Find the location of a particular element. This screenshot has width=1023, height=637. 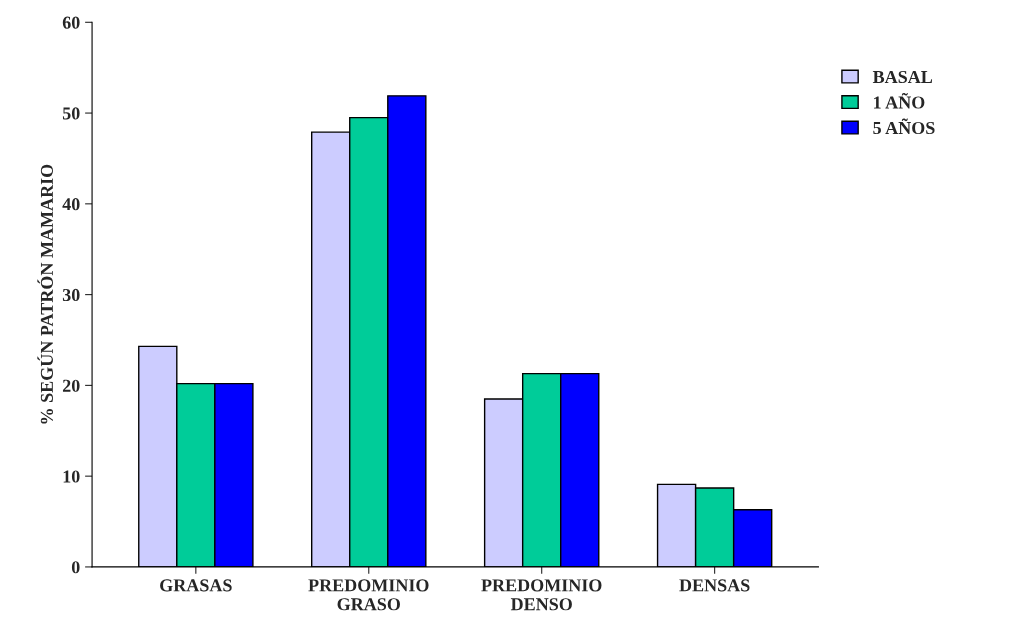

y-tick-label: 40 is located at coordinates (71, 204).